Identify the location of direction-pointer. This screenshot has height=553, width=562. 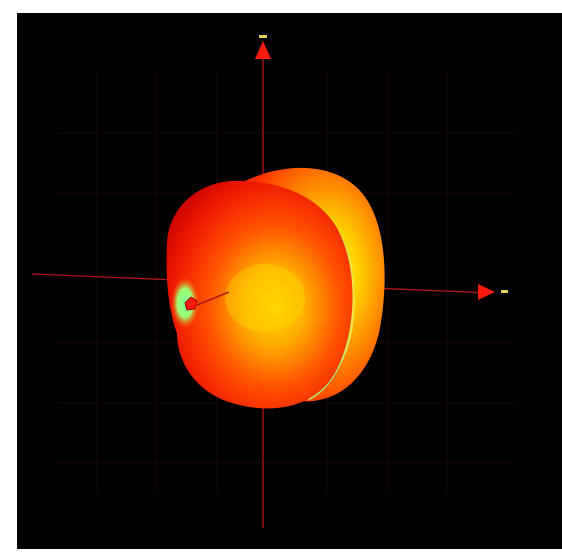
(207, 301).